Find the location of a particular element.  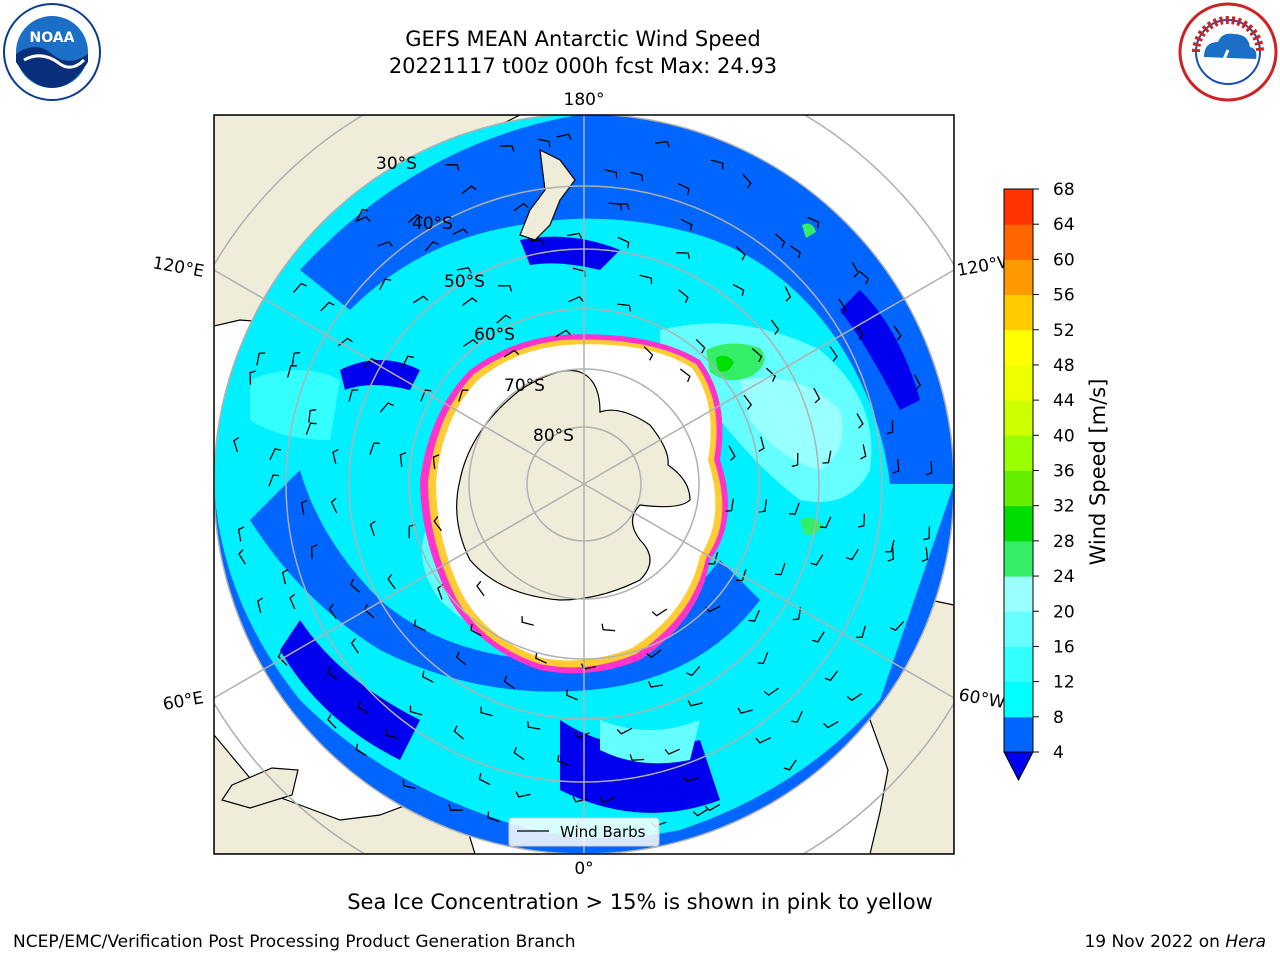

noaa-logo: NOAA is located at coordinates (52, 52).